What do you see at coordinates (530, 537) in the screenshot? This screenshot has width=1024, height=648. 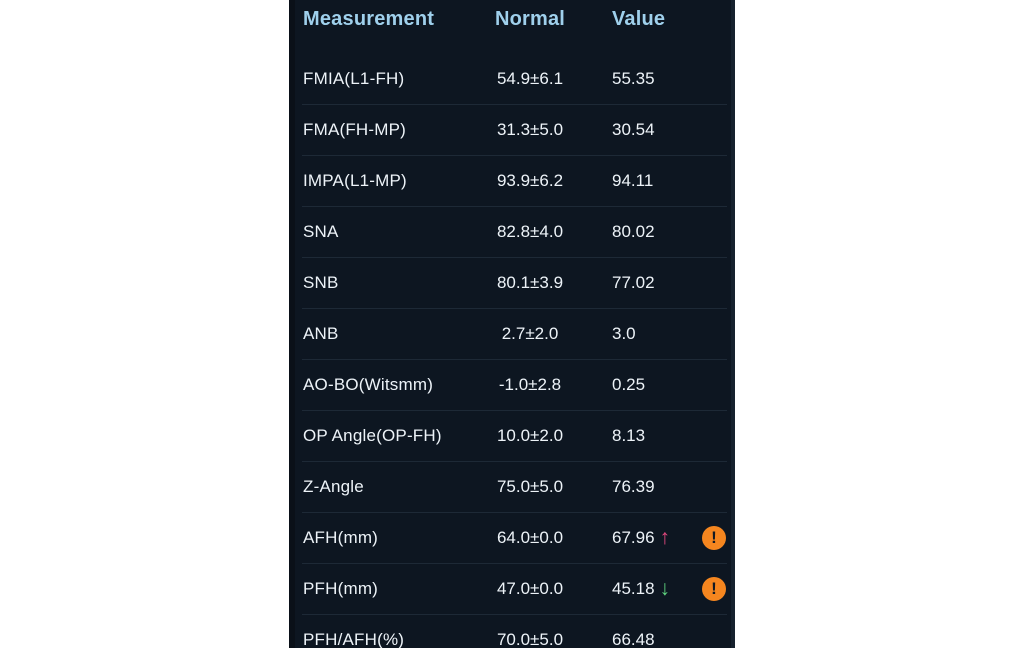 I see `normal-range-value: 64.0±0.0` at bounding box center [530, 537].